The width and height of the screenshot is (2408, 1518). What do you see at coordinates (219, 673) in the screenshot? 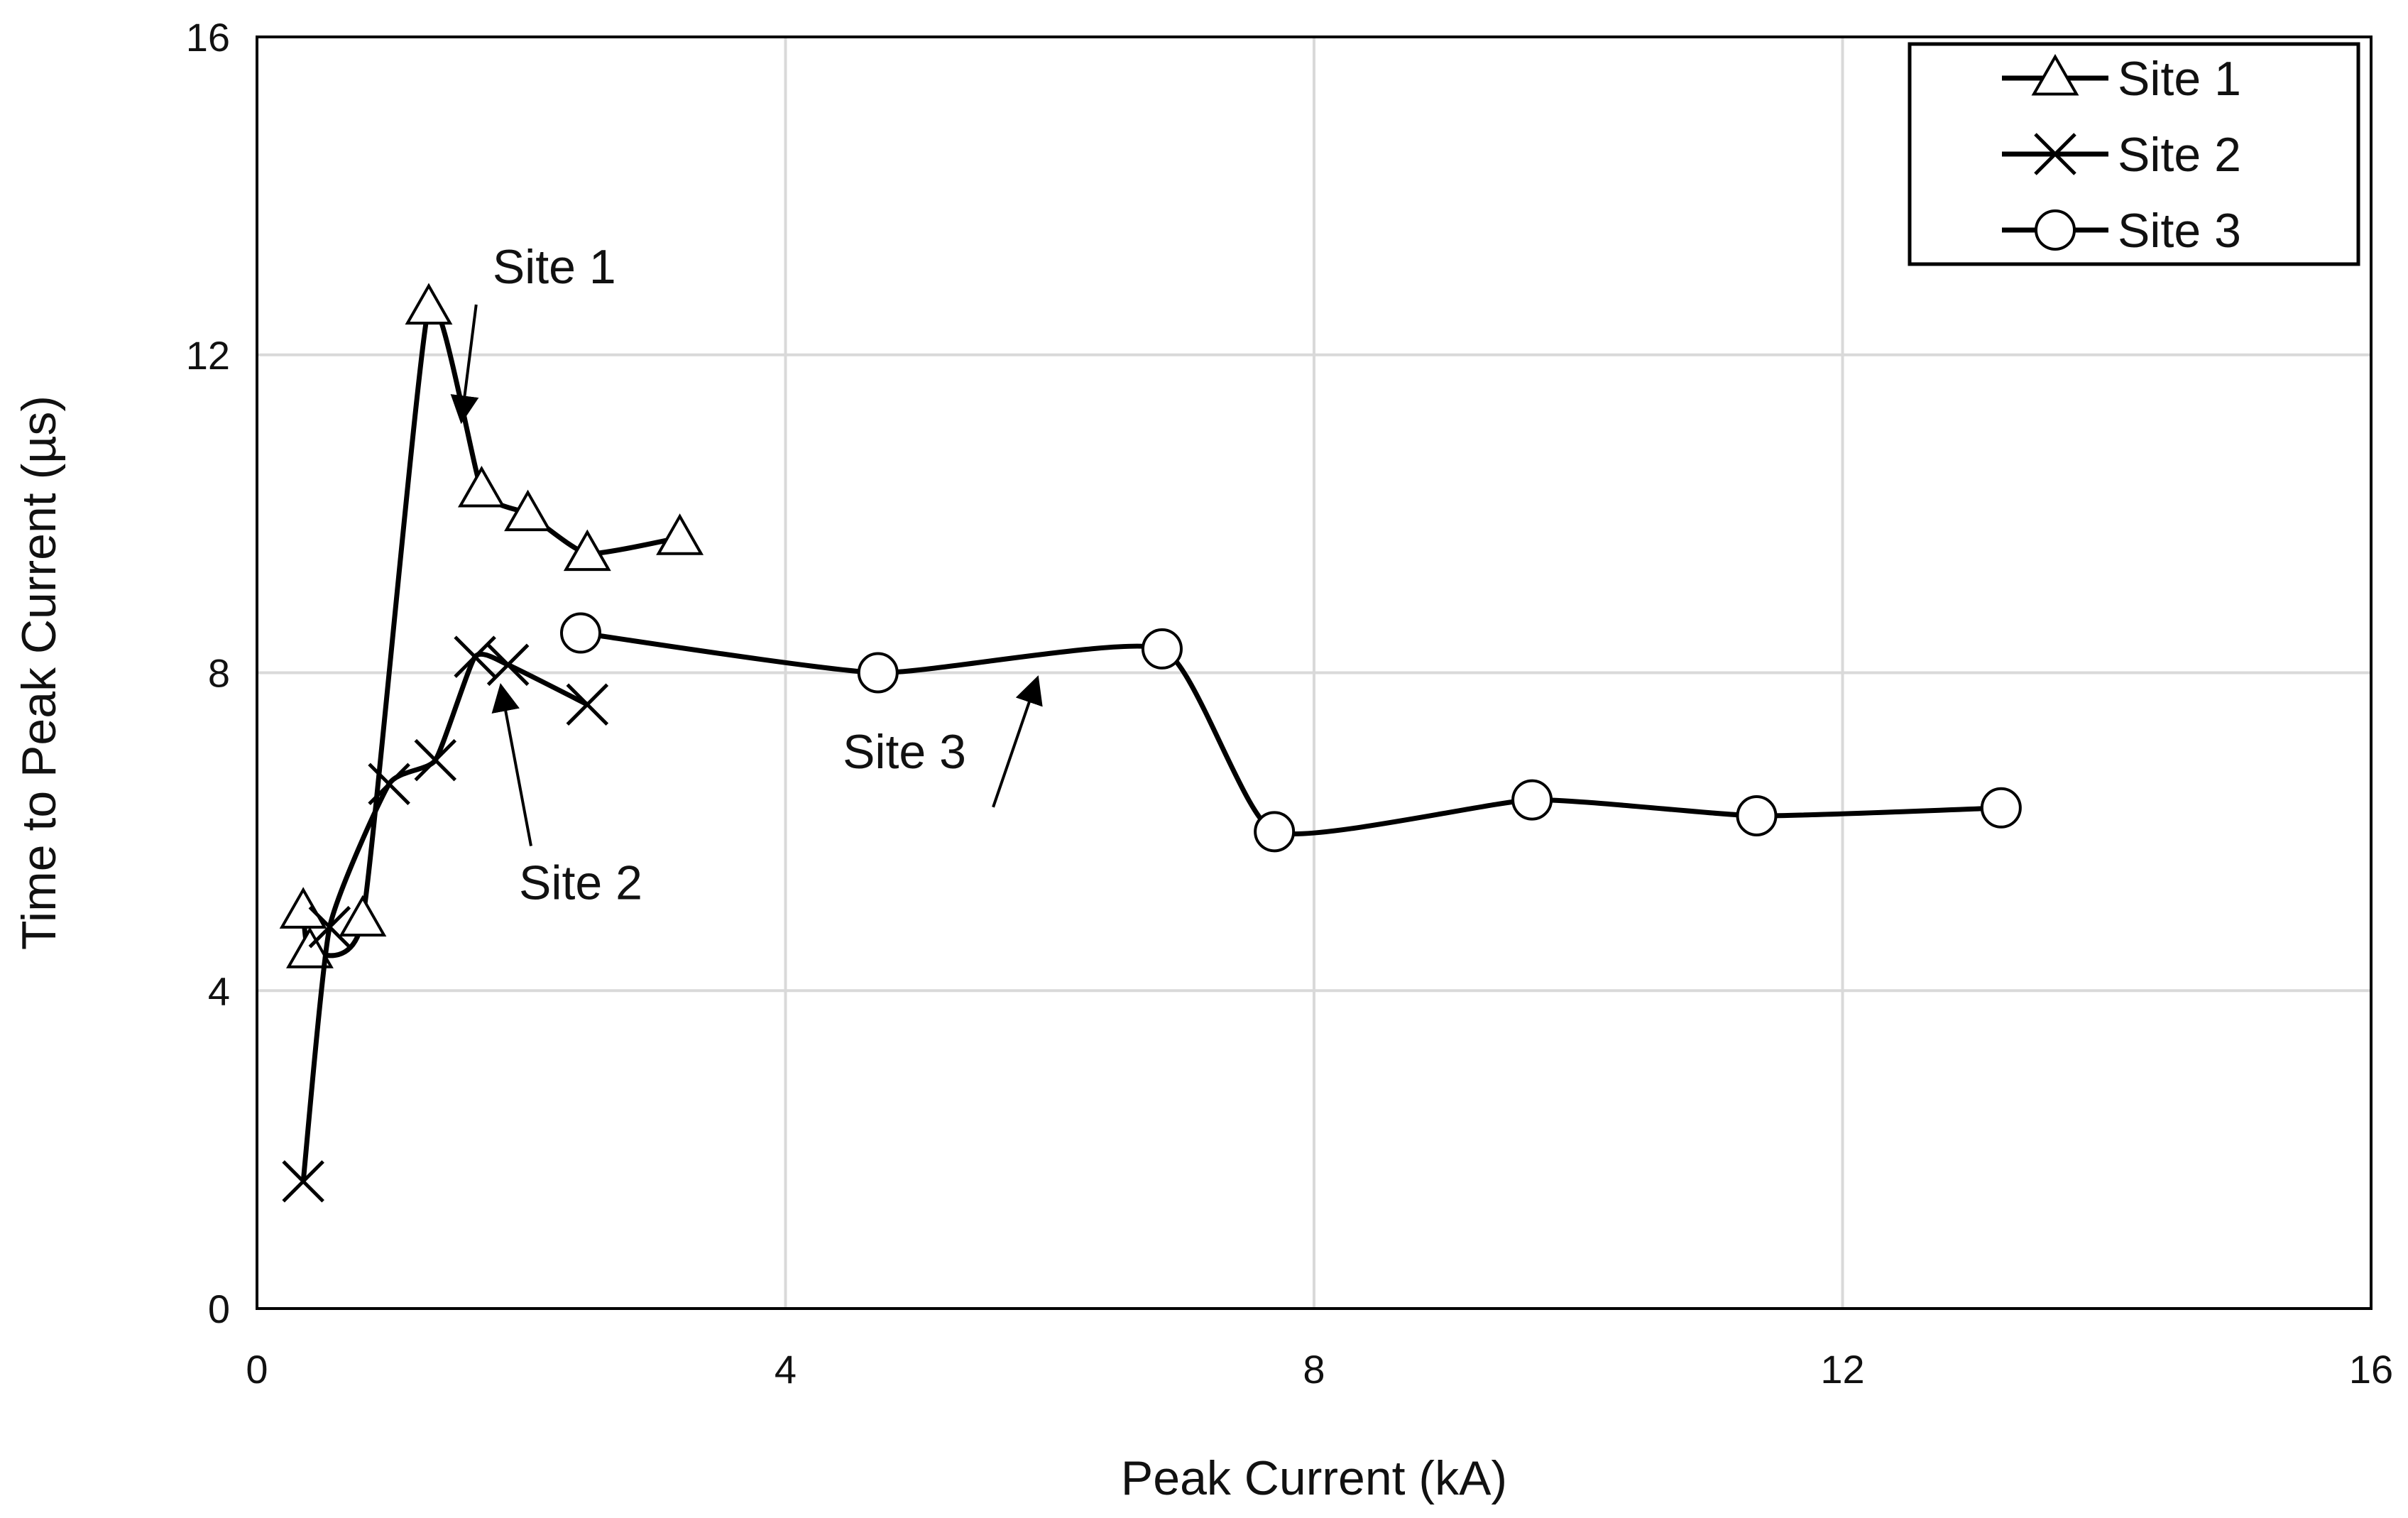
I see `y-tick-label: 8` at bounding box center [219, 673].